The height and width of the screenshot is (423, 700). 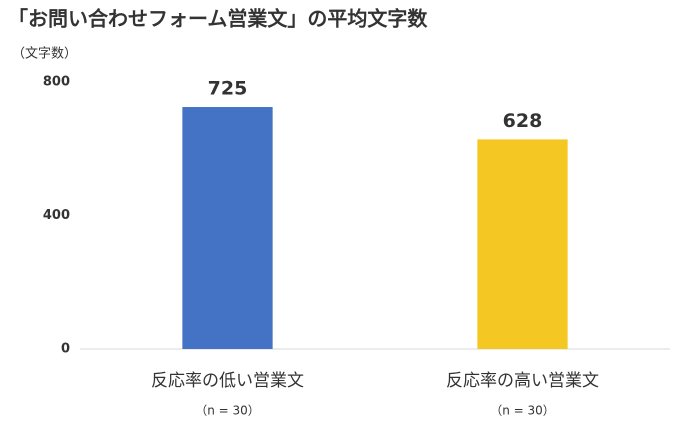 What do you see at coordinates (522, 381) in the screenshot?
I see `x-tick-label: 反応率の高い営業文` at bounding box center [522, 381].